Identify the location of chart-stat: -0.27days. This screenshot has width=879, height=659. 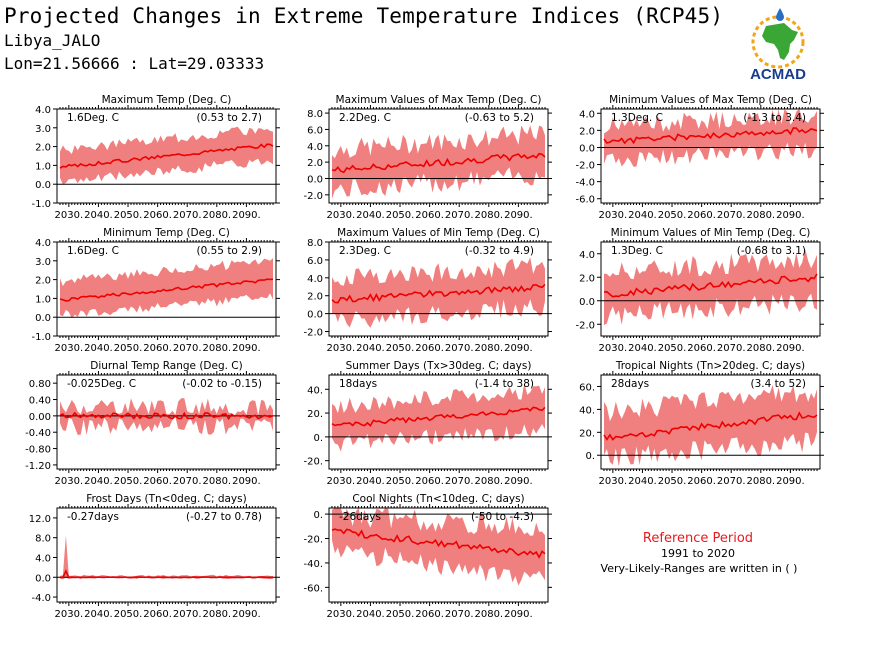
(93, 517).